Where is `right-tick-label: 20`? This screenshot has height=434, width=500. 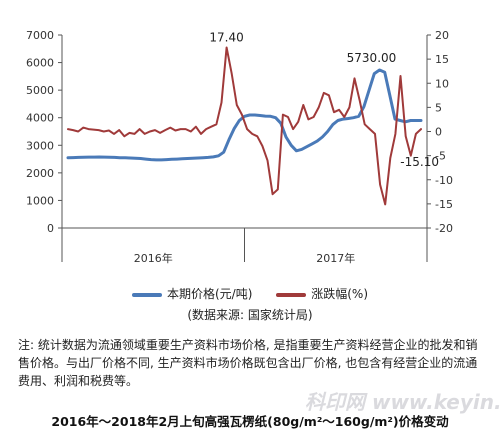 right-tick-label: 20 is located at coordinates (442, 35).